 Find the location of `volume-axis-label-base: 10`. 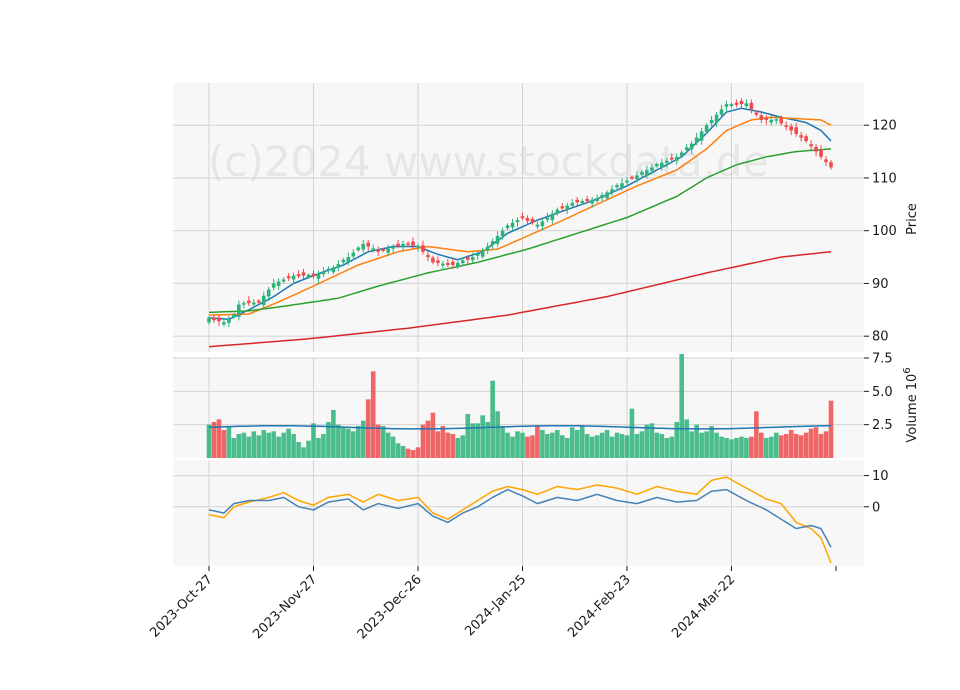

volume-axis-label-base: 10 is located at coordinates (912, 382).